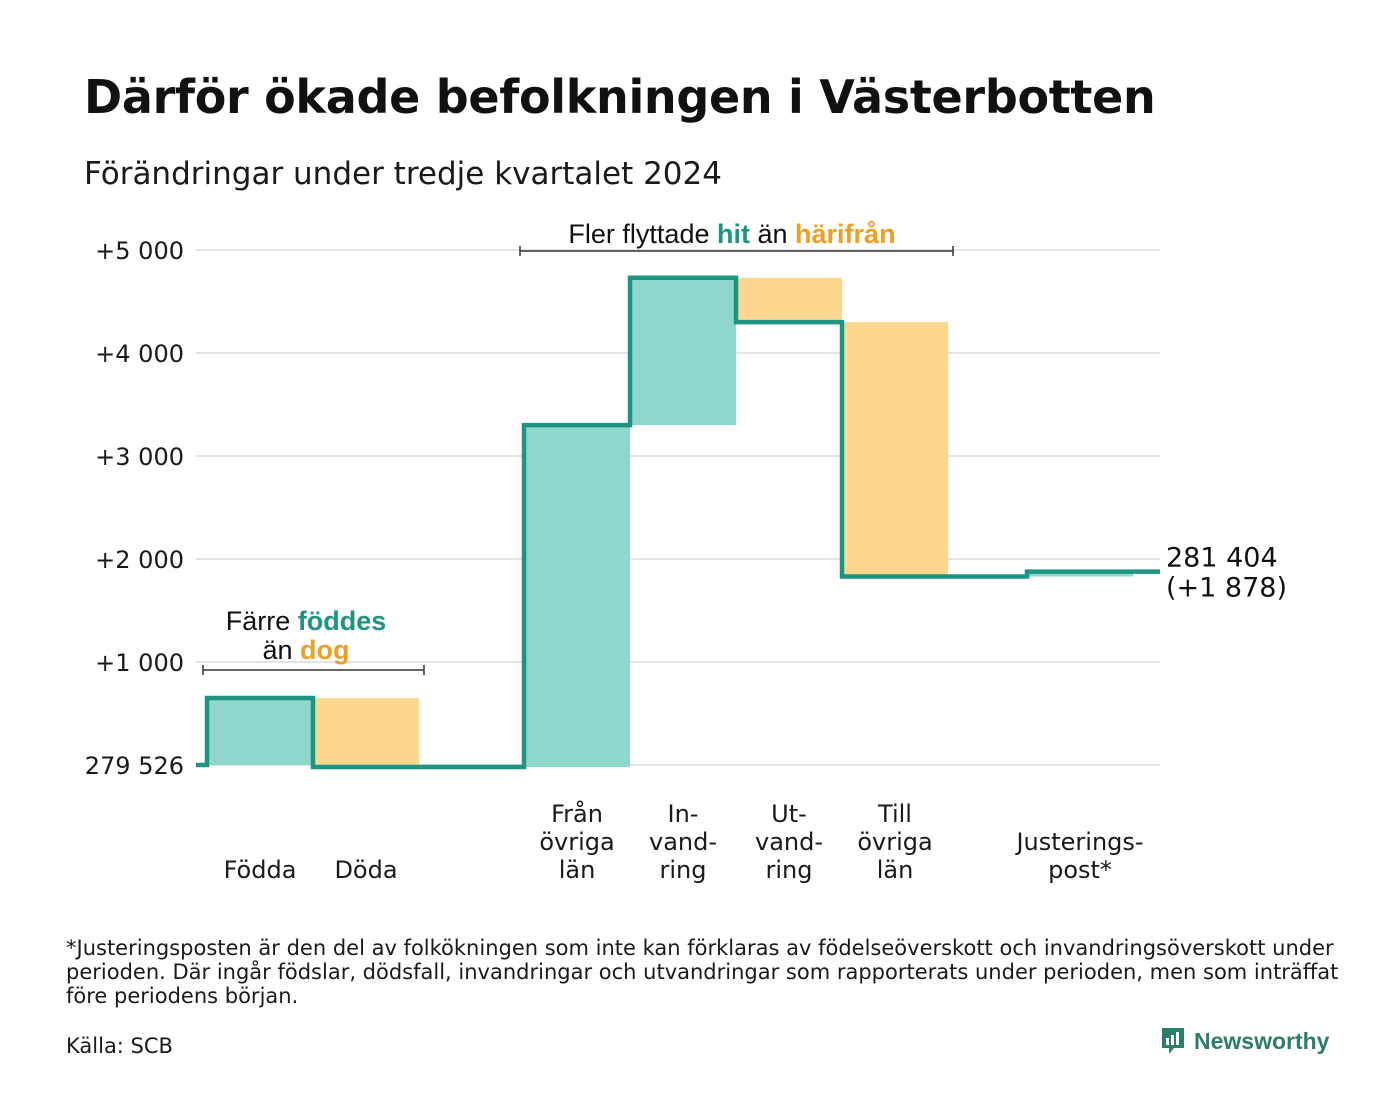 This screenshot has width=1400, height=1120. Describe the element at coordinates (1173, 1041) in the screenshot. I see `newsworthy-logo-icon` at that location.